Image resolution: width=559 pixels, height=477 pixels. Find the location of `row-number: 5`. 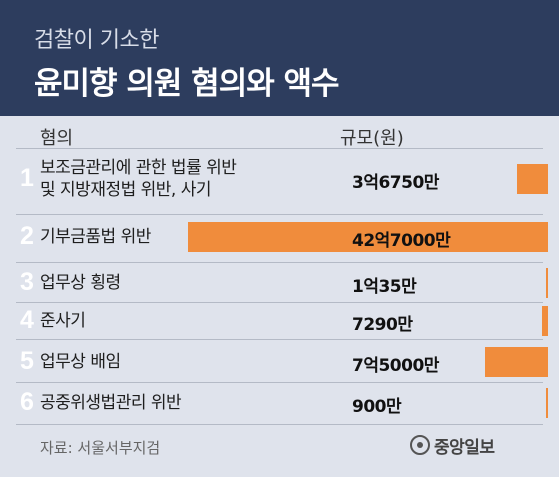

row-number: 5 is located at coordinates (27, 361).